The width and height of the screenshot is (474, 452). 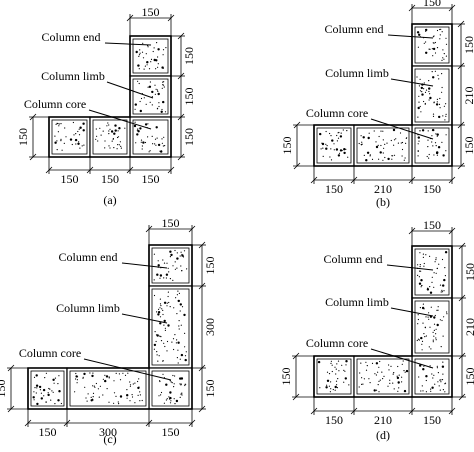 I want to click on column-core-label: Column core, so click(x=50, y=353).